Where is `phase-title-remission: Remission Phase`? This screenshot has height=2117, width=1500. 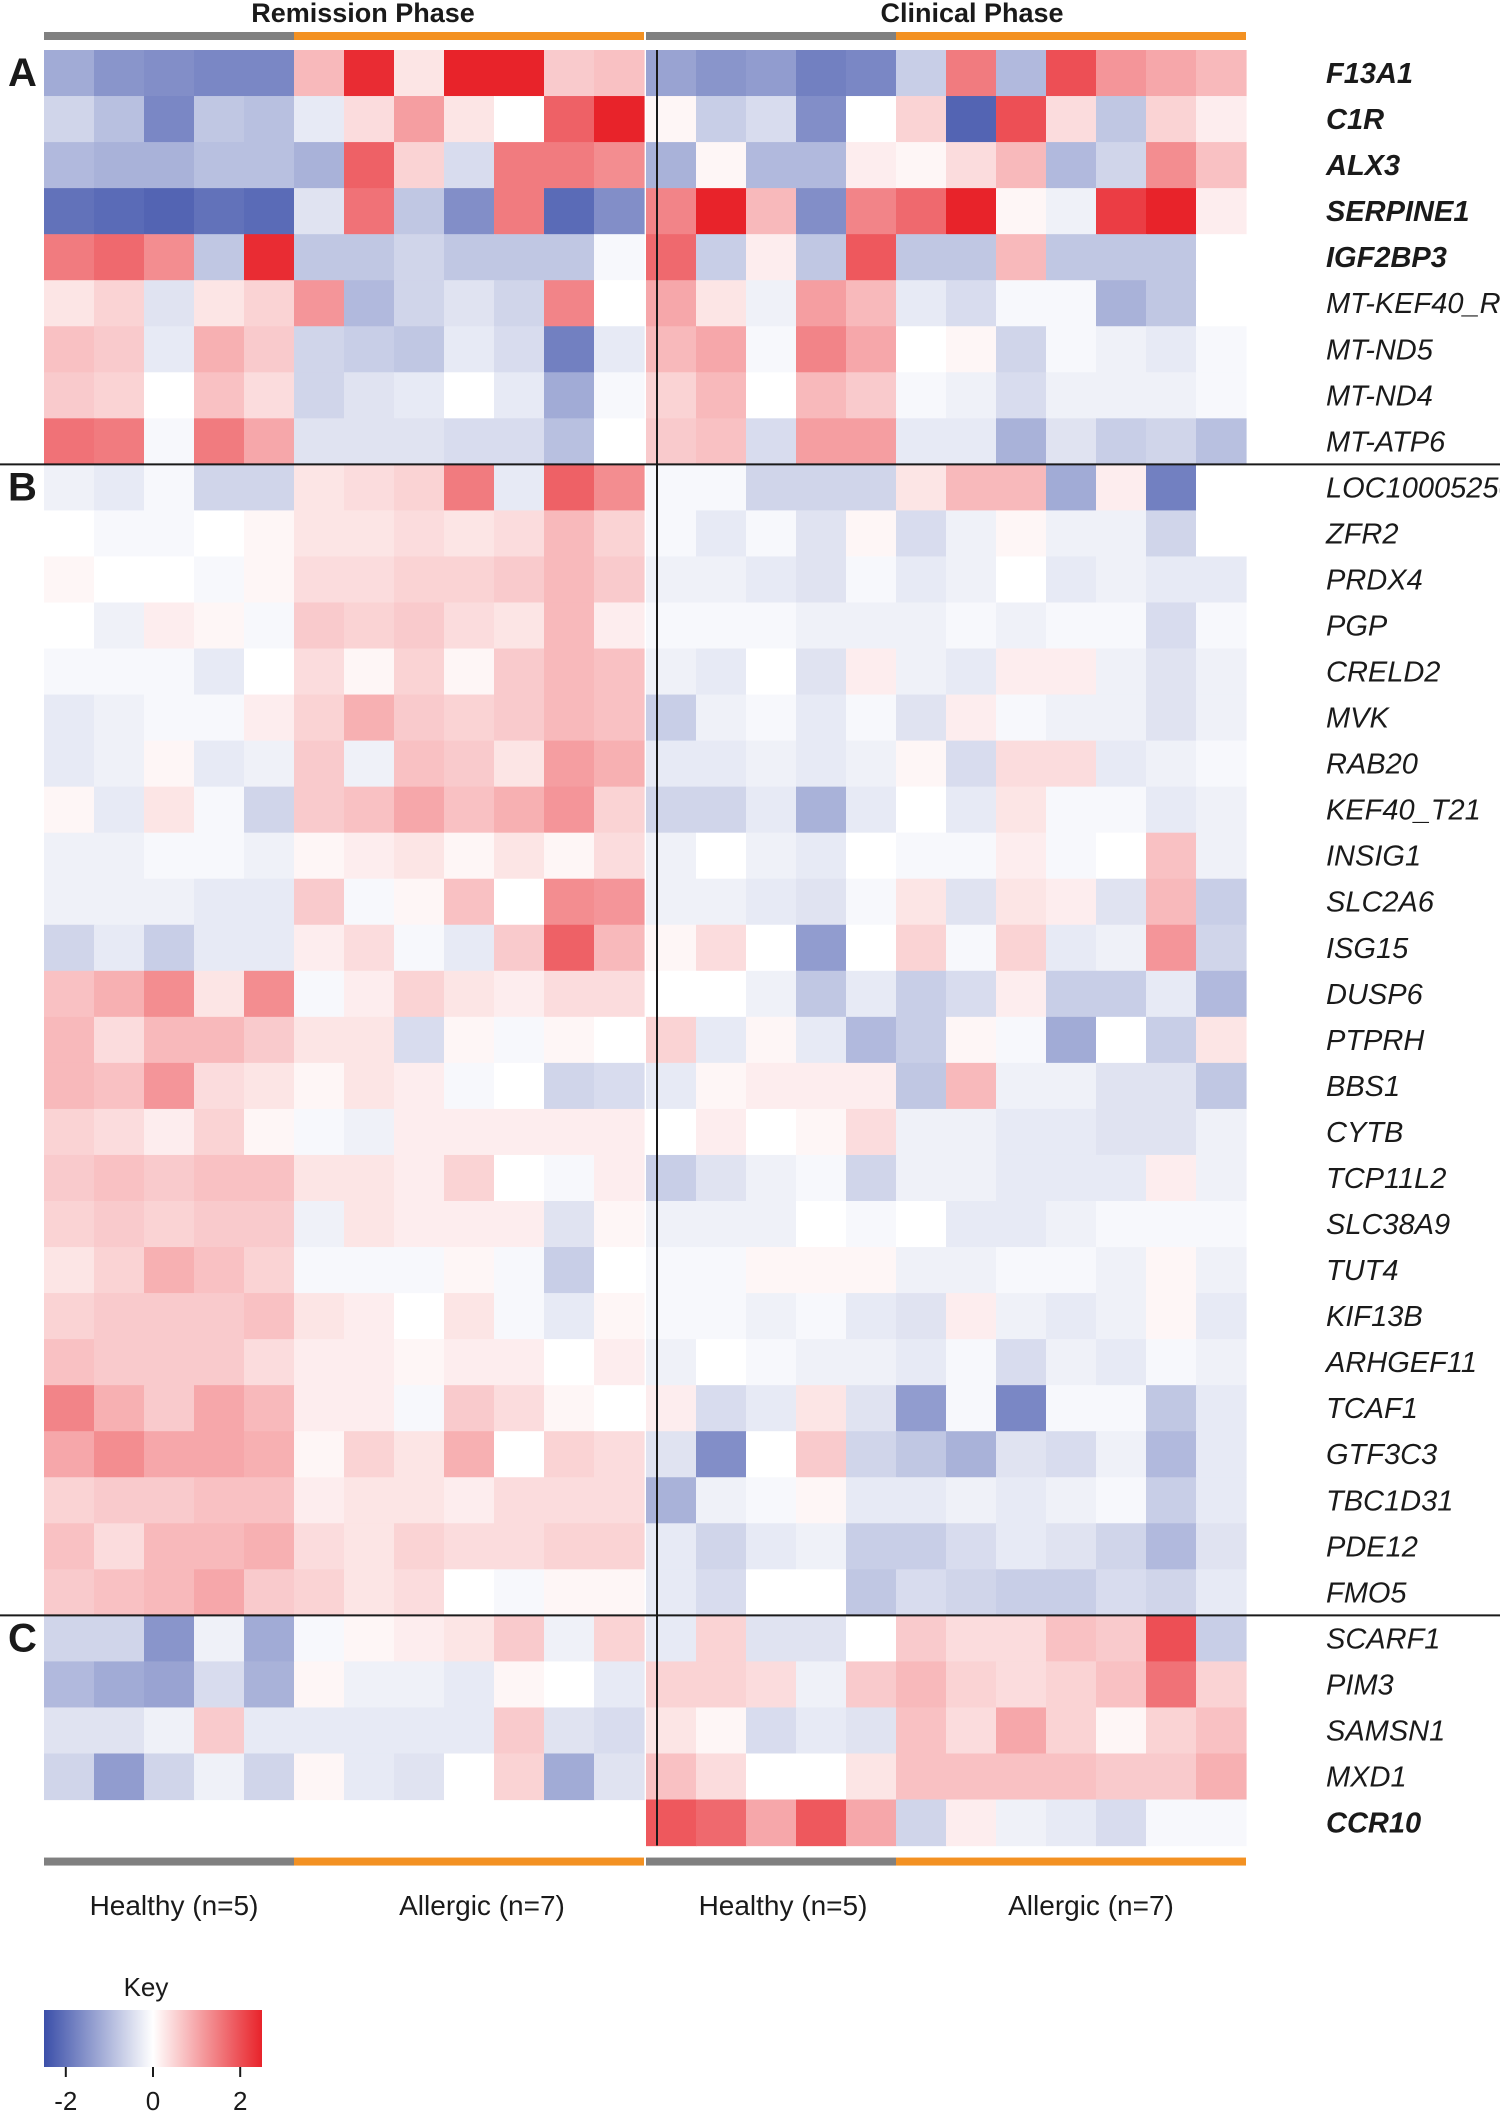
phase-title-remission: Remission Phase is located at coordinates (363, 14).